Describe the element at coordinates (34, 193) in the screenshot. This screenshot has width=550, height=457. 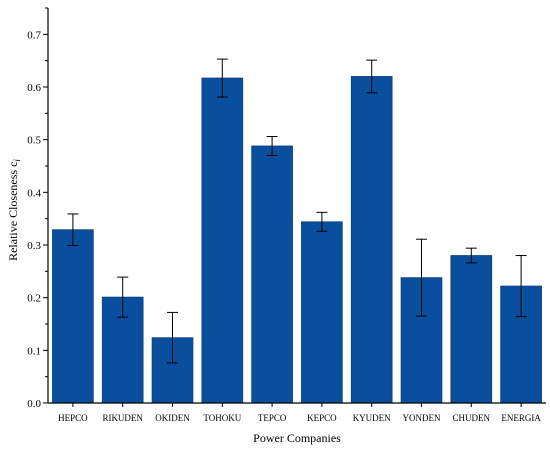
I see `y-tick-label: 0.4` at that location.